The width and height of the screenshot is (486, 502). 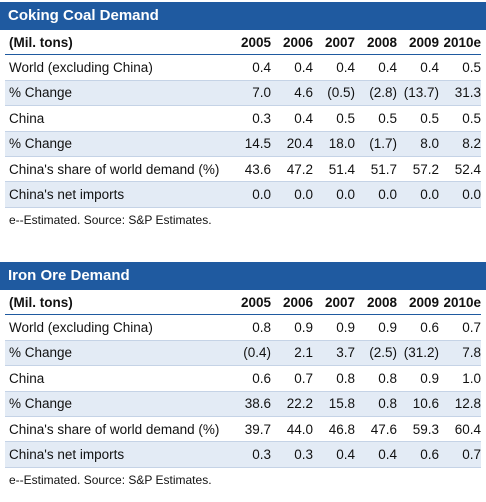 What do you see at coordinates (383, 144) in the screenshot?
I see `cell: (1.7)` at bounding box center [383, 144].